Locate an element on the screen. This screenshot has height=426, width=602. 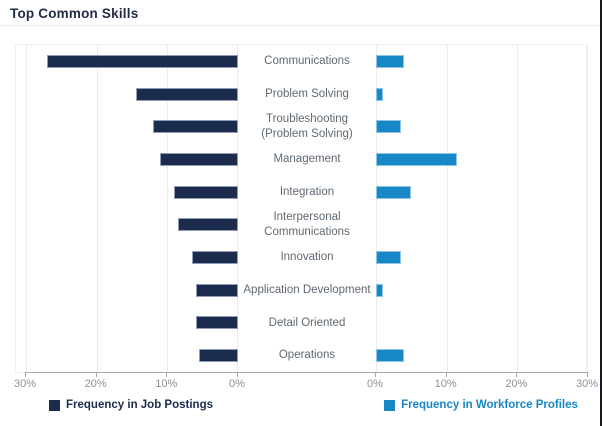
category-label: Management is located at coordinates (307, 158).